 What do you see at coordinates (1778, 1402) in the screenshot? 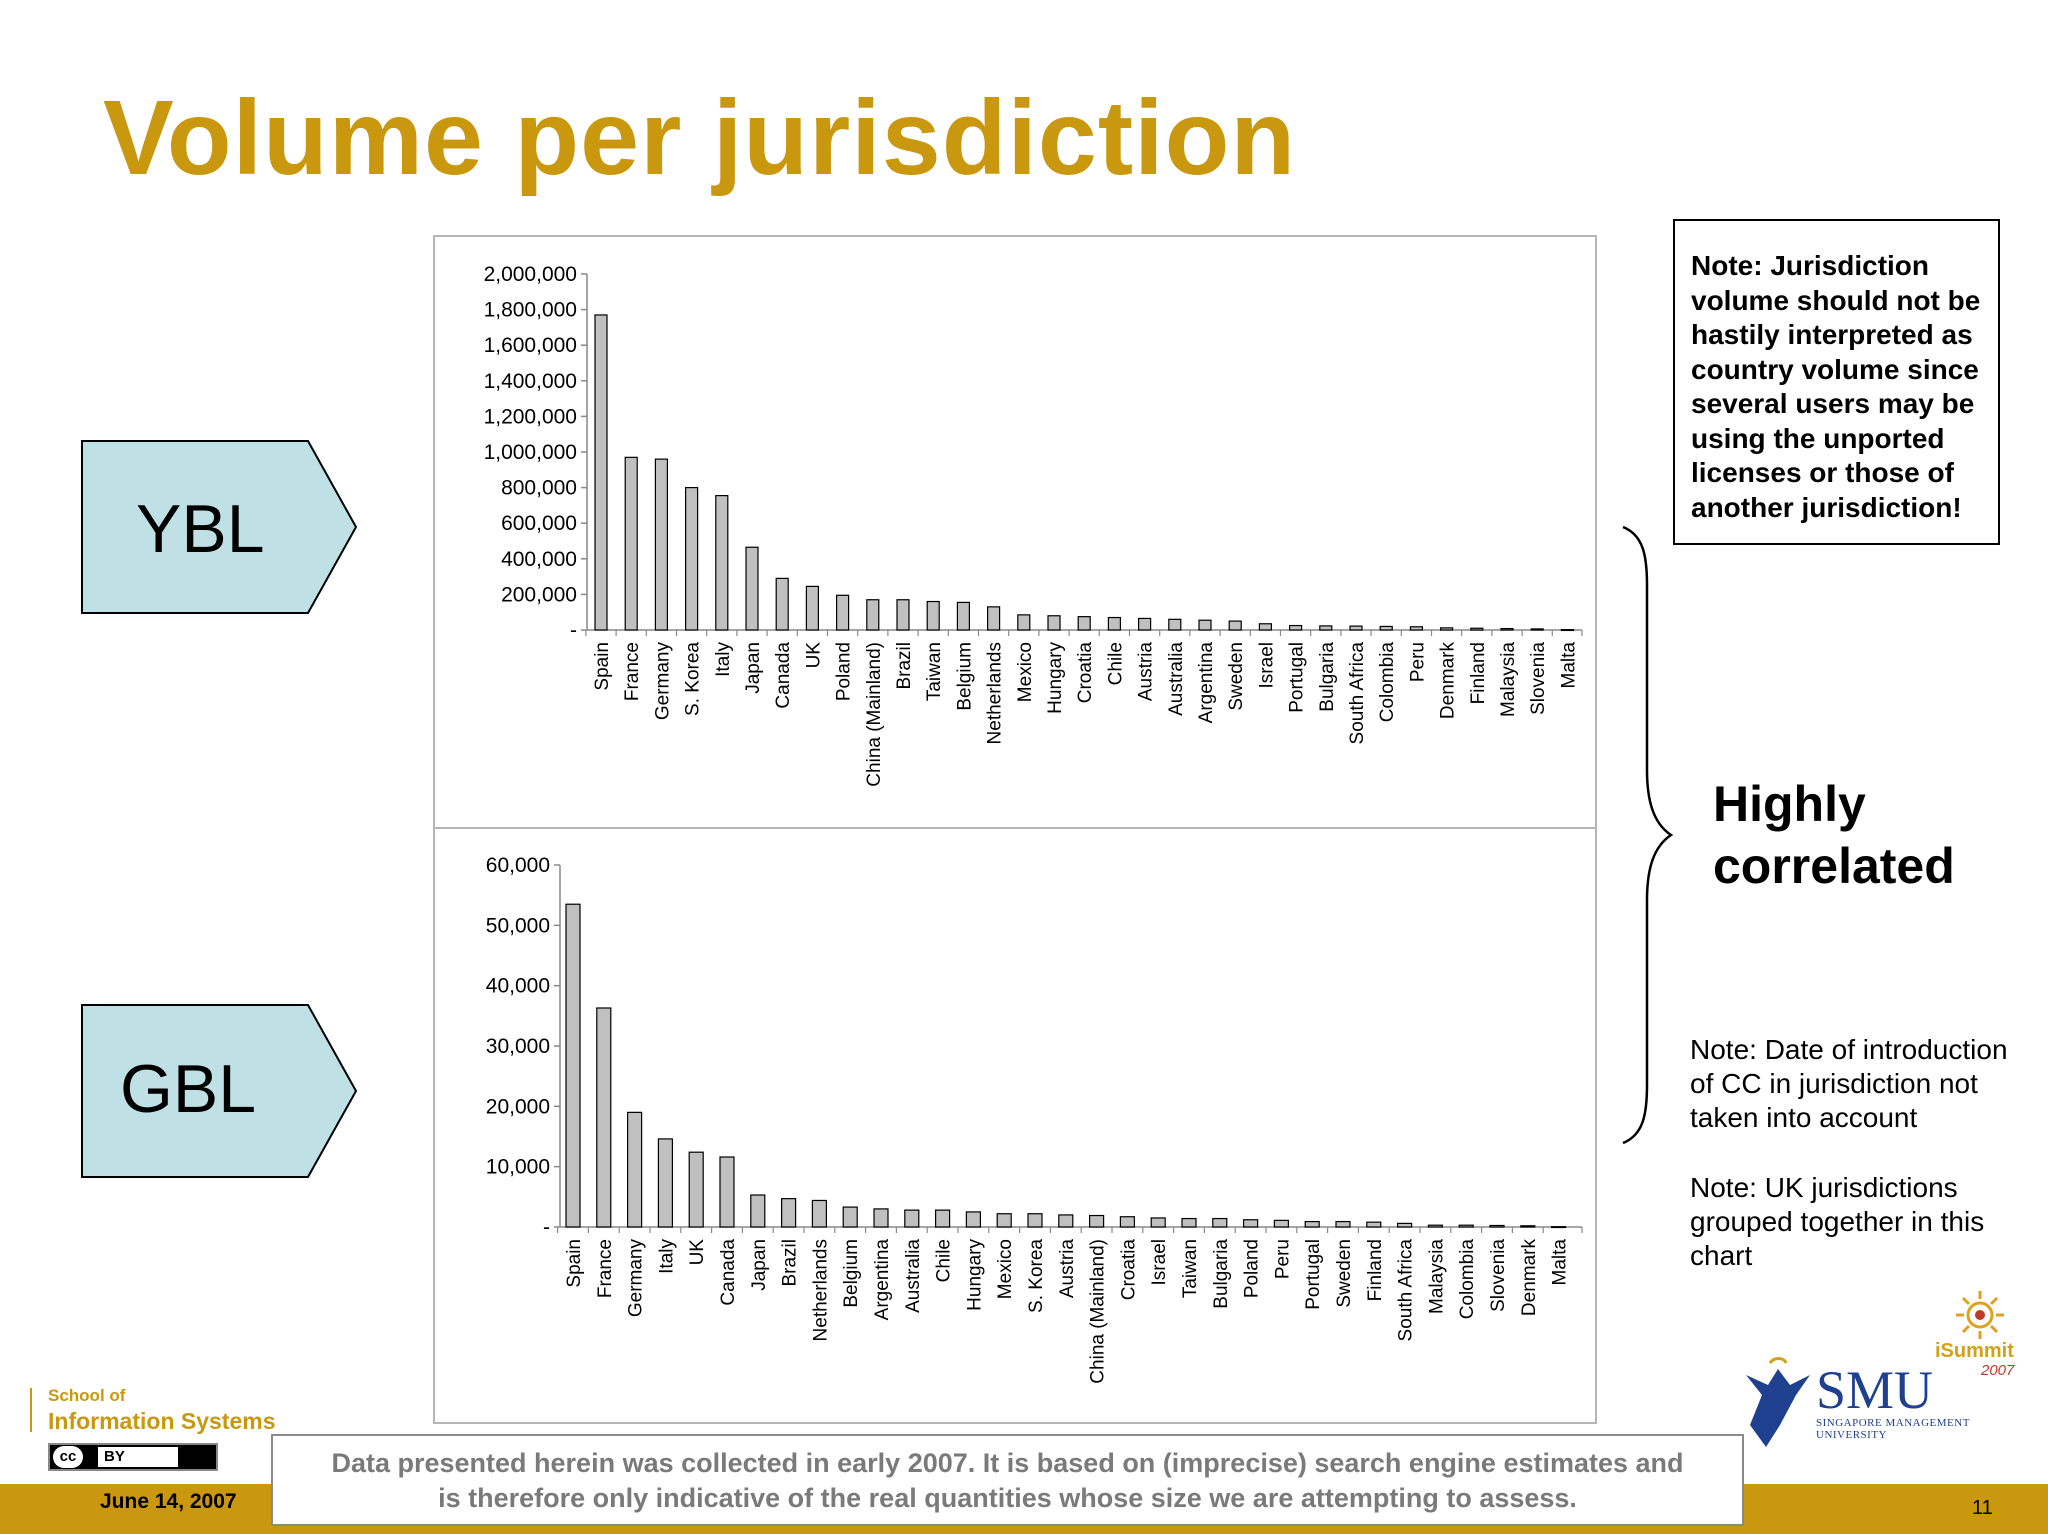
I see `smu-emblem-icon` at bounding box center [1778, 1402].